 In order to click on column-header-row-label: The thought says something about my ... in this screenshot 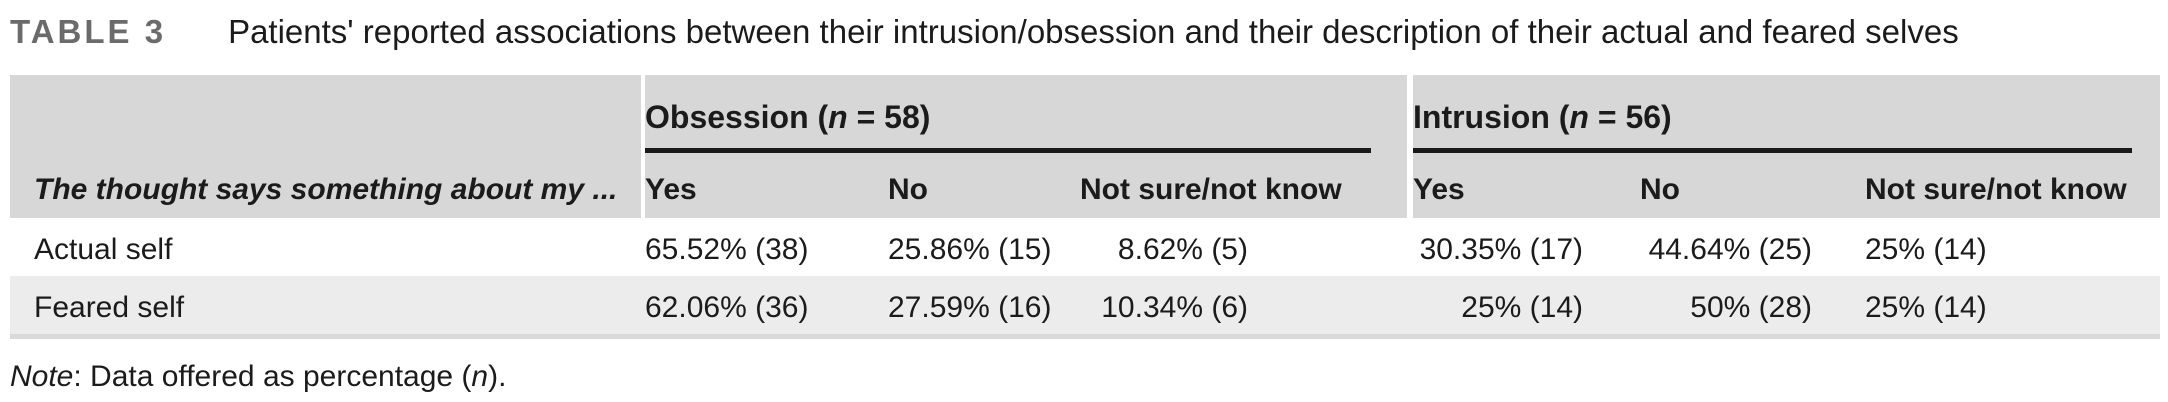, I will do `click(327, 185)`.